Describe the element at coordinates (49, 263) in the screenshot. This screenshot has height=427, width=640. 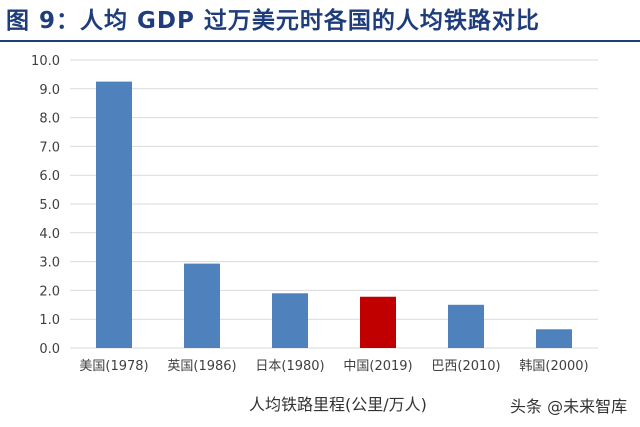
I see `y-tick-label: 3.0` at that location.